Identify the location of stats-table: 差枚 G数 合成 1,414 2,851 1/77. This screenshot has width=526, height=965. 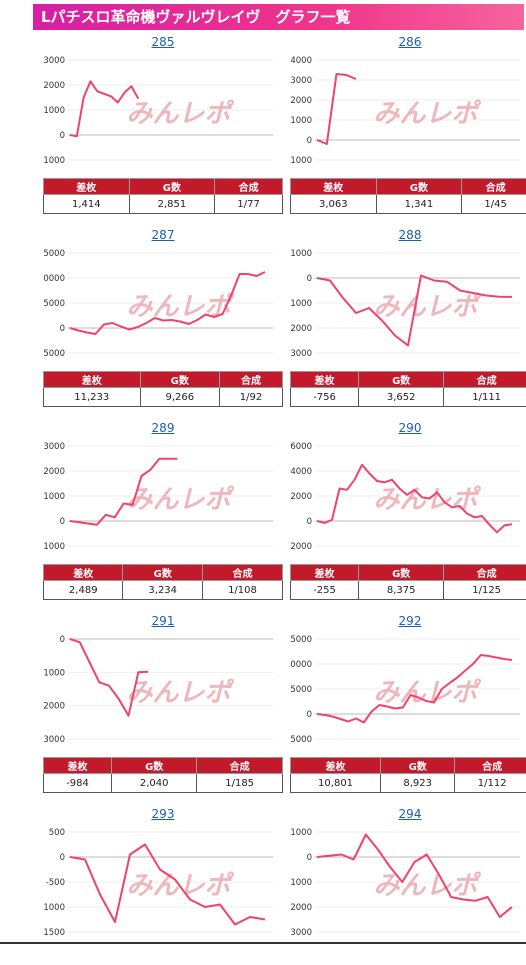
(163, 196).